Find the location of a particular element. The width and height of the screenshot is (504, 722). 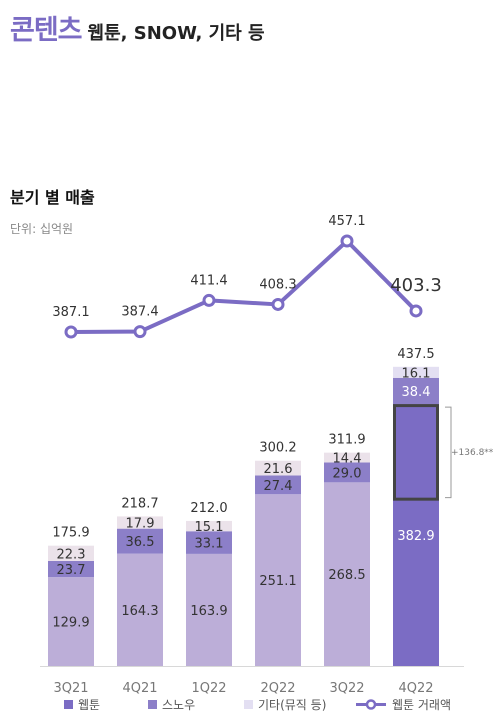

bar-segment-other-3Q21 is located at coordinates (71, 553).